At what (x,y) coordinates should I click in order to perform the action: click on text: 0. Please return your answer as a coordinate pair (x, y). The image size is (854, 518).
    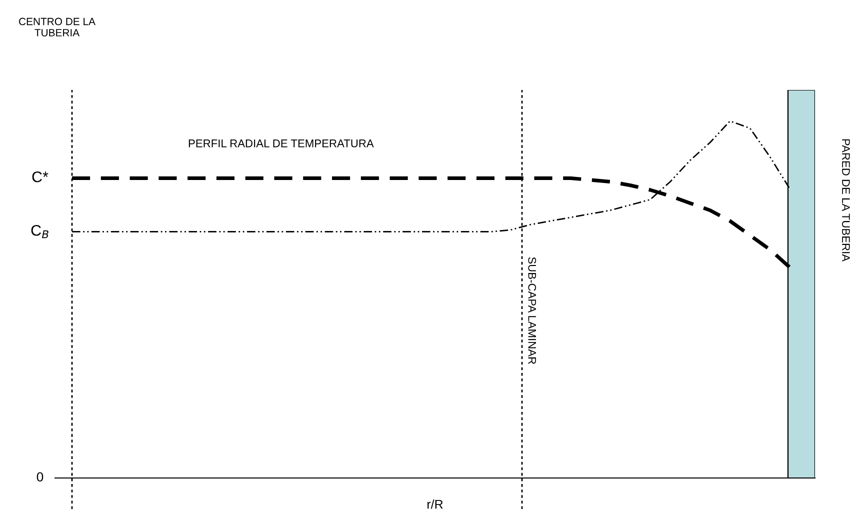
    Looking at the image, I should click on (40, 477).